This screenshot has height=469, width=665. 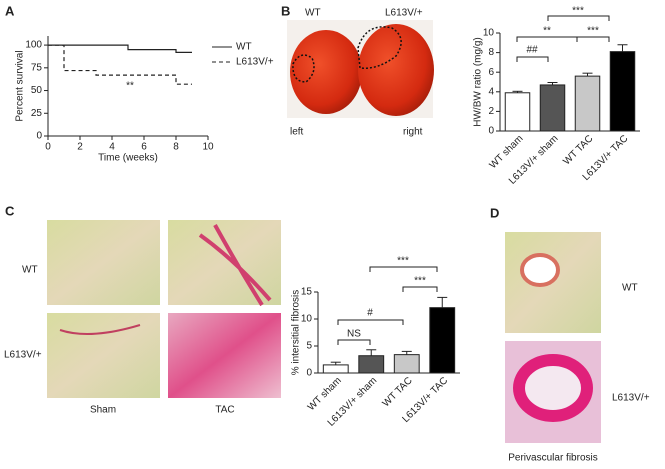 I want to click on annotation: ##, so click(x=532, y=50).